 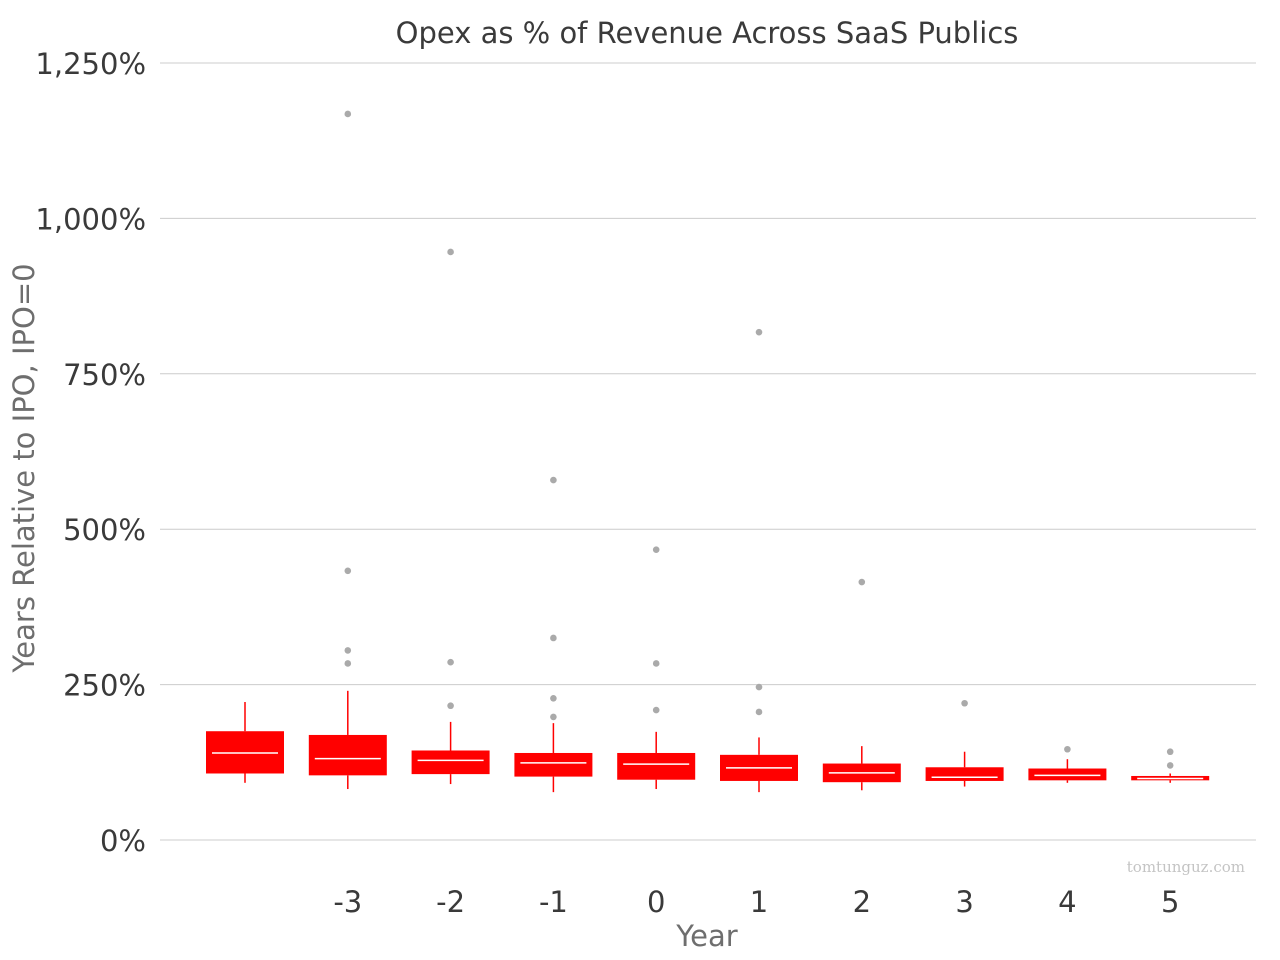 I want to click on y-tick-label: 1,250%, so click(x=90, y=64).